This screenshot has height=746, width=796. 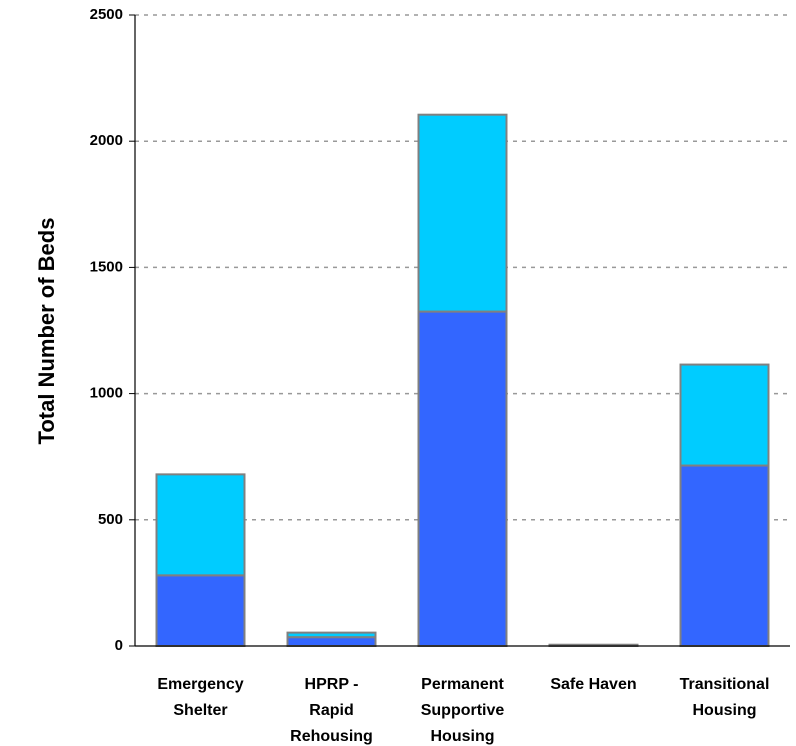 What do you see at coordinates (593, 684) in the screenshot?
I see `x-category-label: Safe Haven` at bounding box center [593, 684].